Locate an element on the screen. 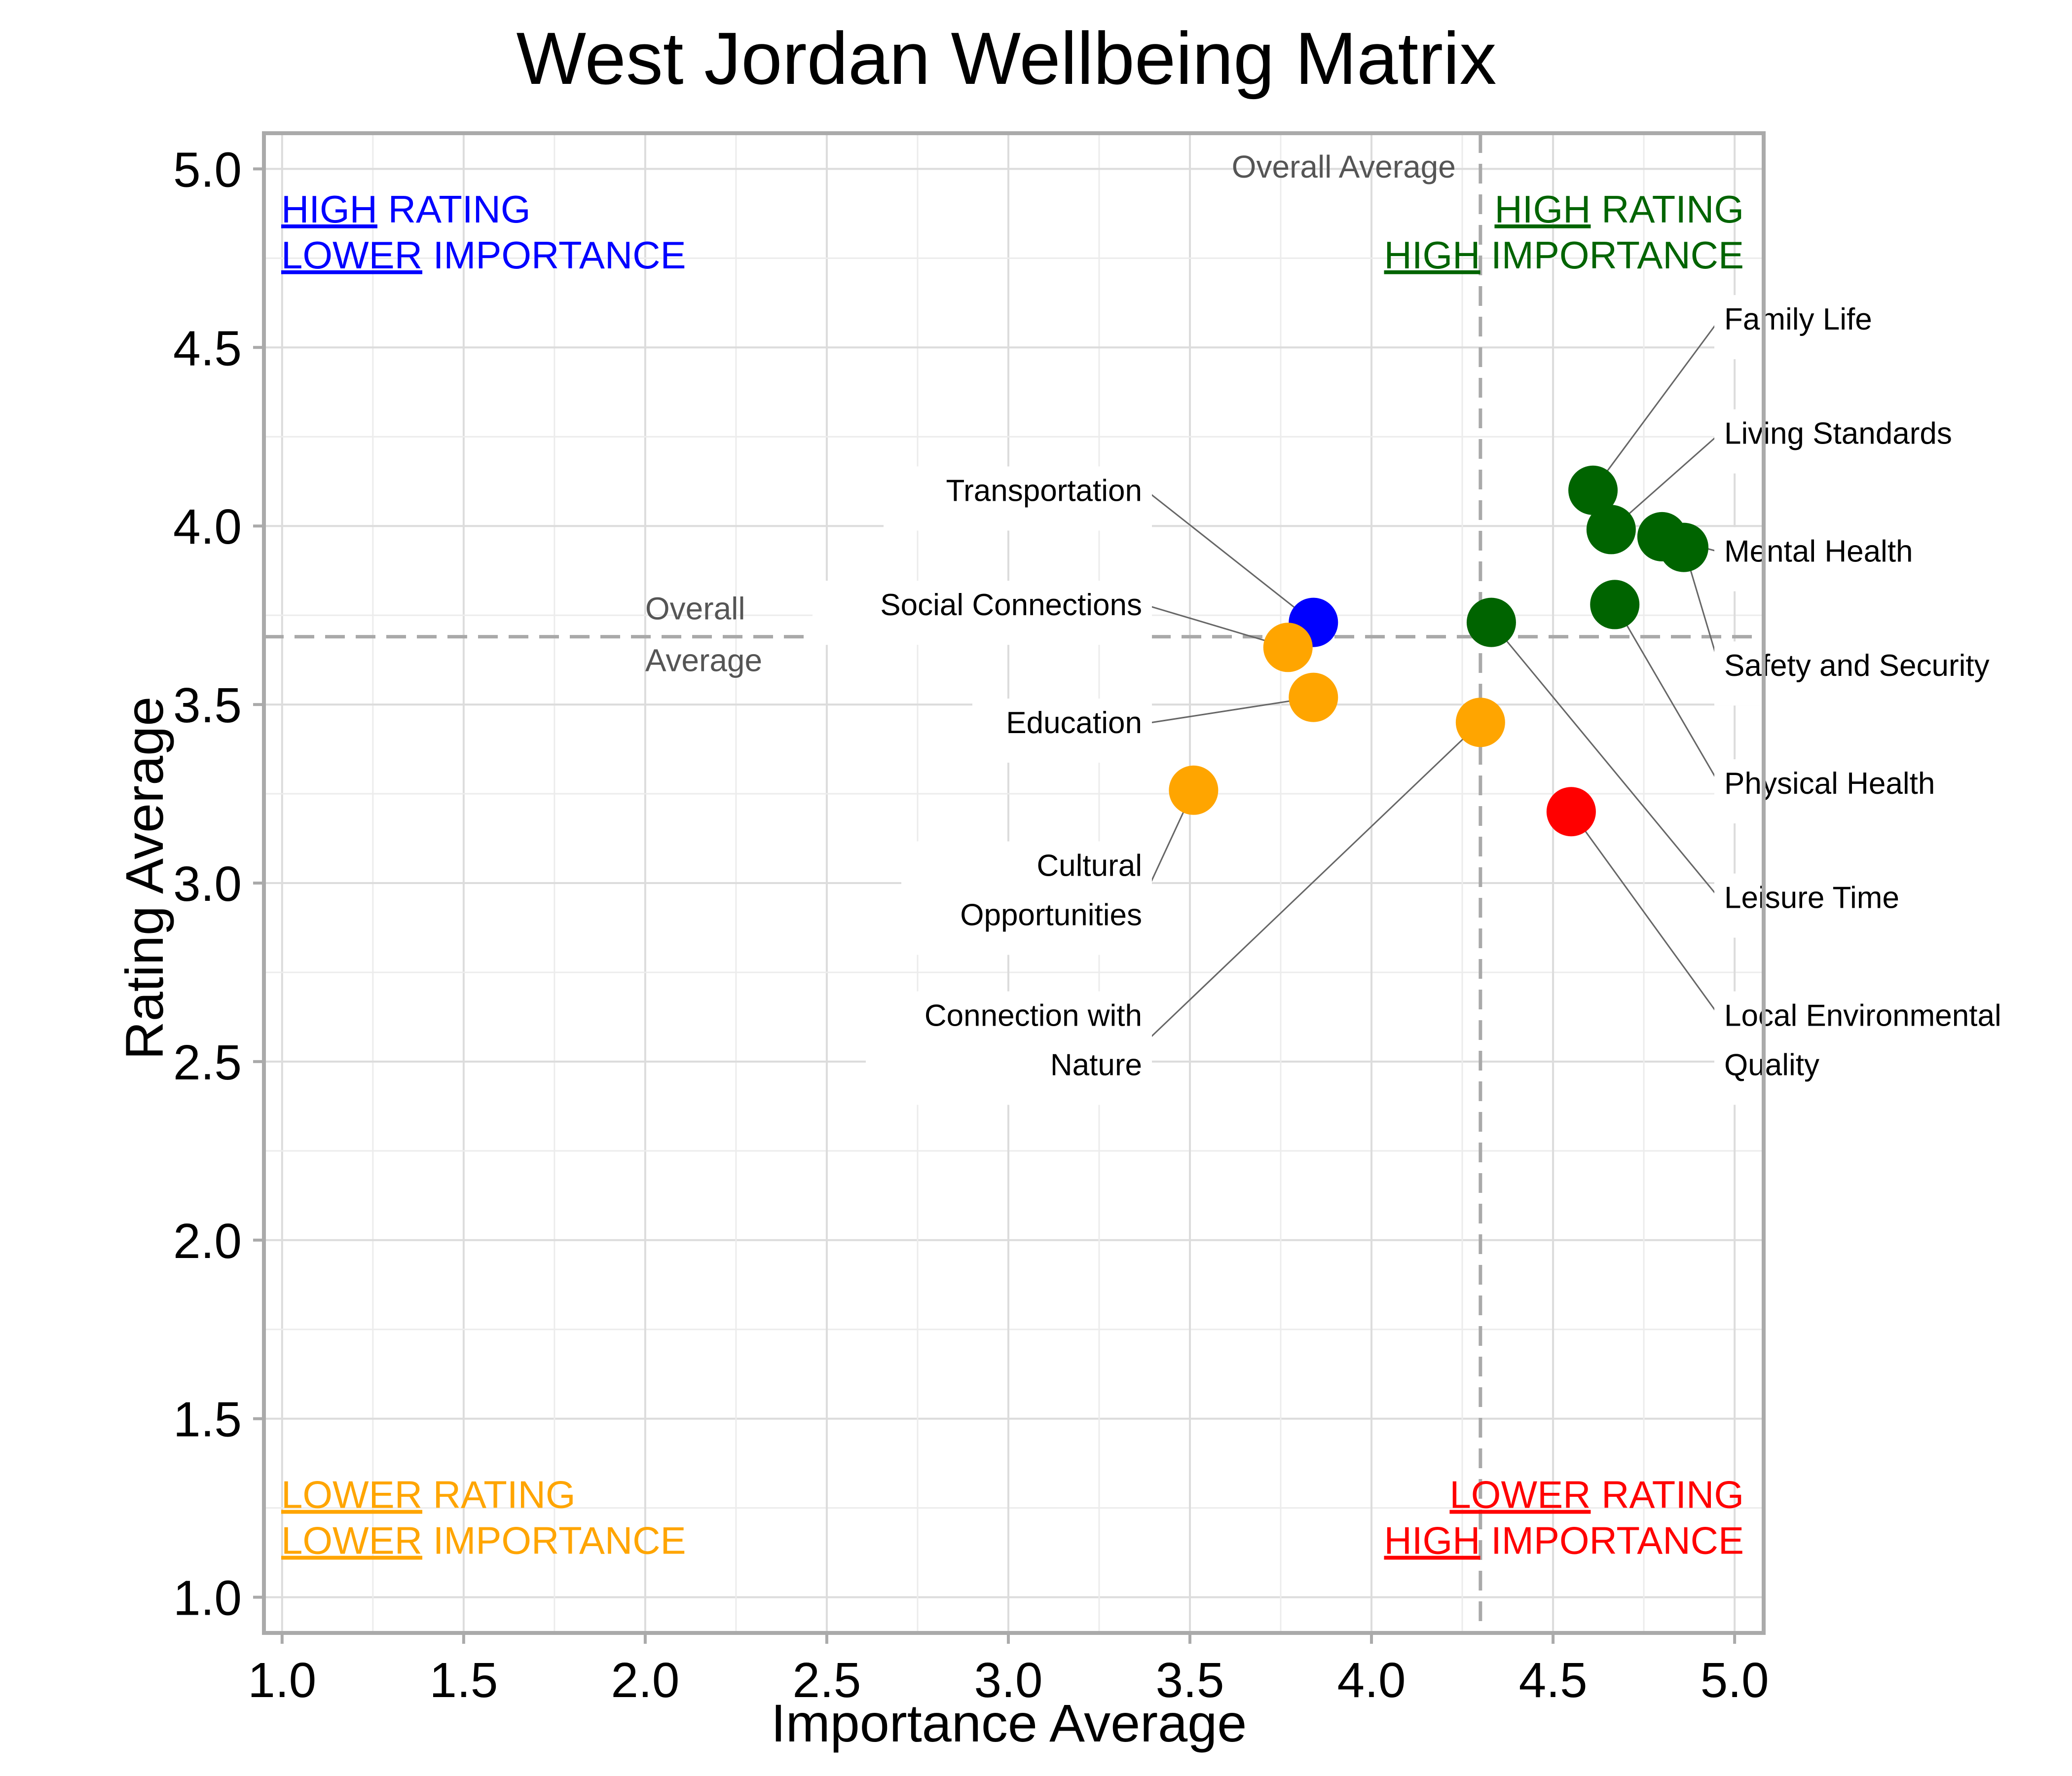 This screenshot has width=2072, height=1776. point-label: Transportation is located at coordinates (1044, 491).